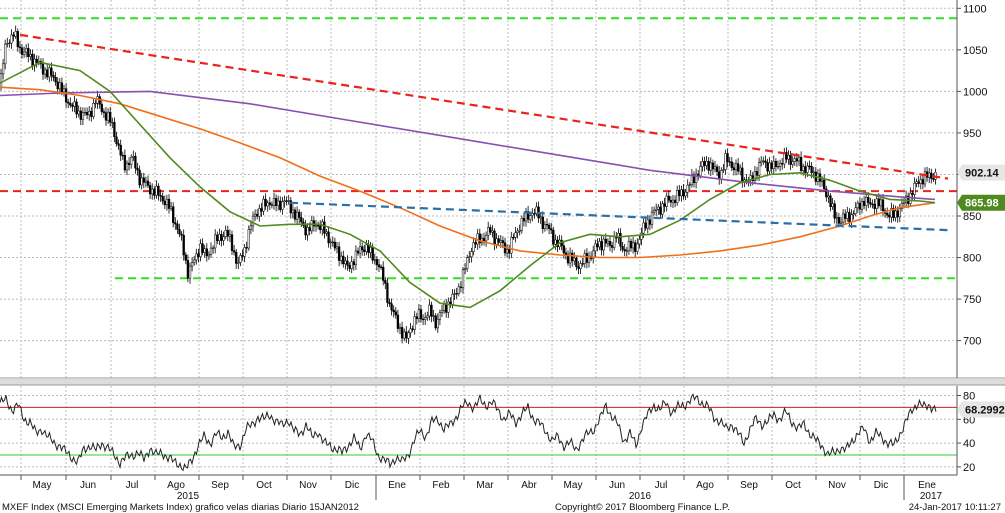  Describe the element at coordinates (972, 259) in the screenshot. I see `price-tick-label: 800` at that location.